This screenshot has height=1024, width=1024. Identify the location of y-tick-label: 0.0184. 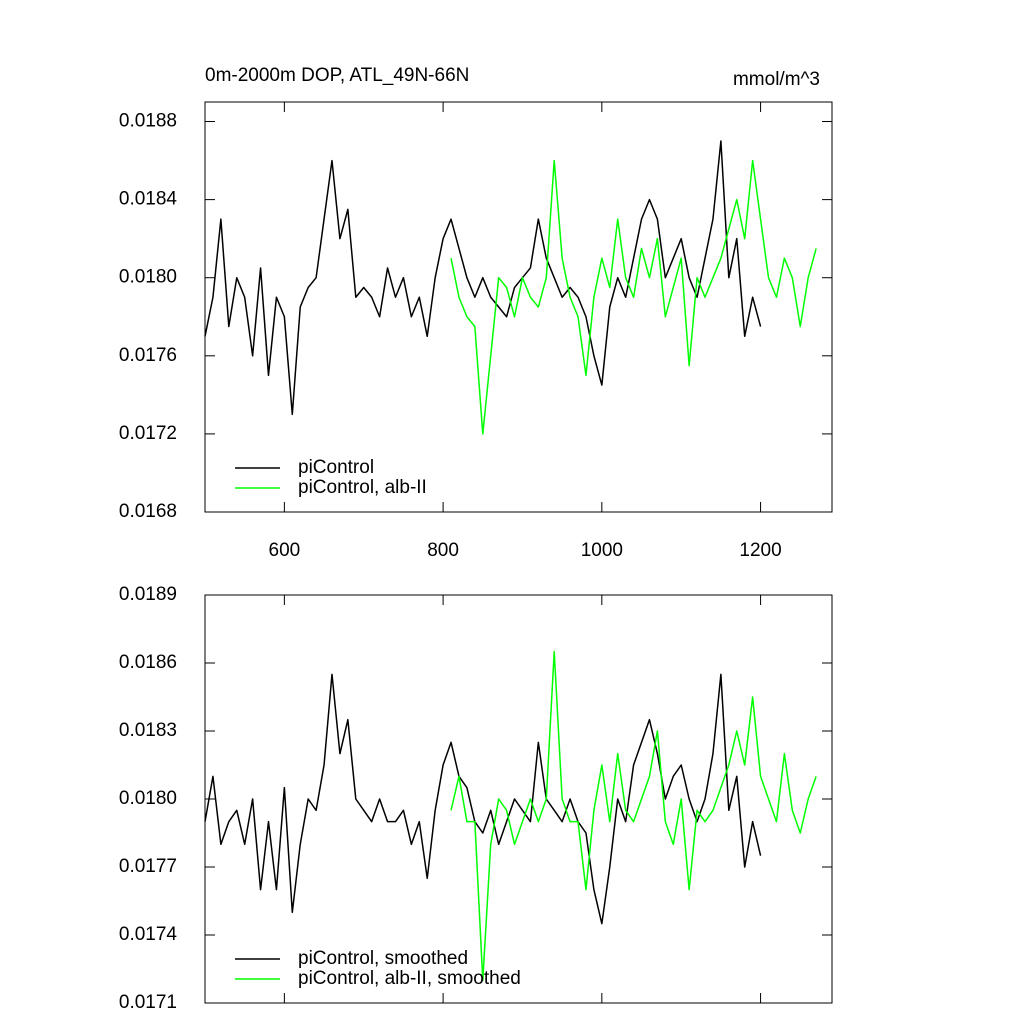
(148, 199).